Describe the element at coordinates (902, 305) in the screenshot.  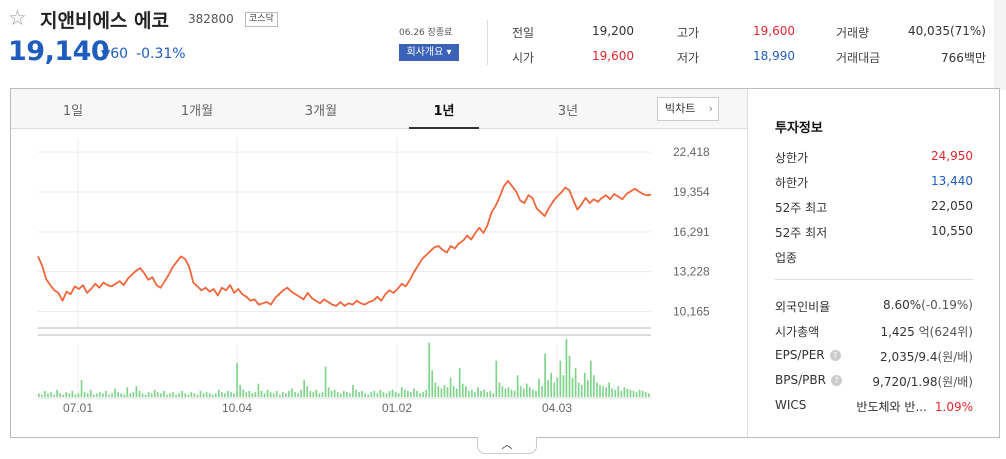
I see `foreign-ratio-value: 8.60%` at that location.